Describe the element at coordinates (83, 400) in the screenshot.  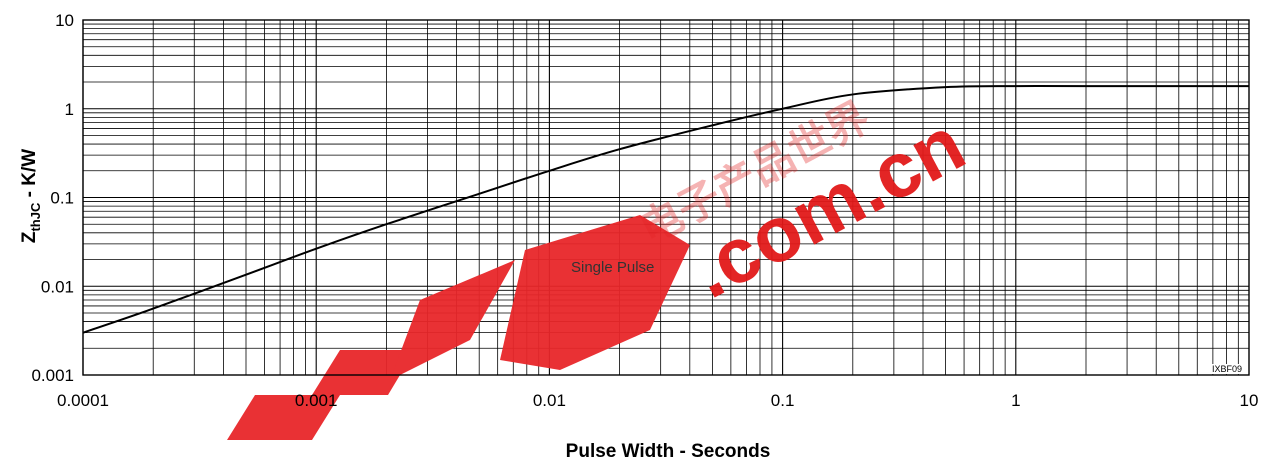
I see `x-tick-label: 0.0001` at that location.